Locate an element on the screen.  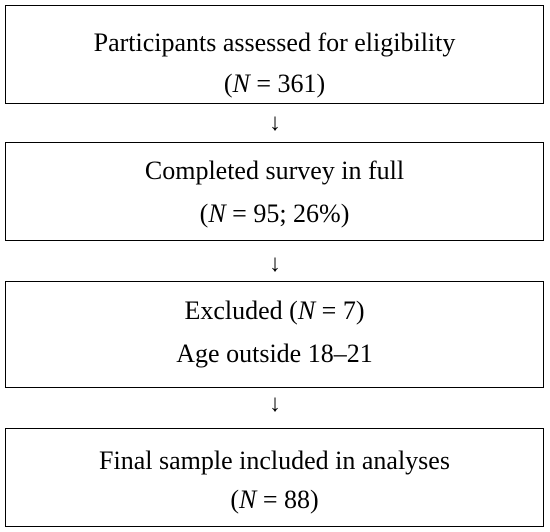
box-title: Excluded (N = 7) is located at coordinates (274, 310).